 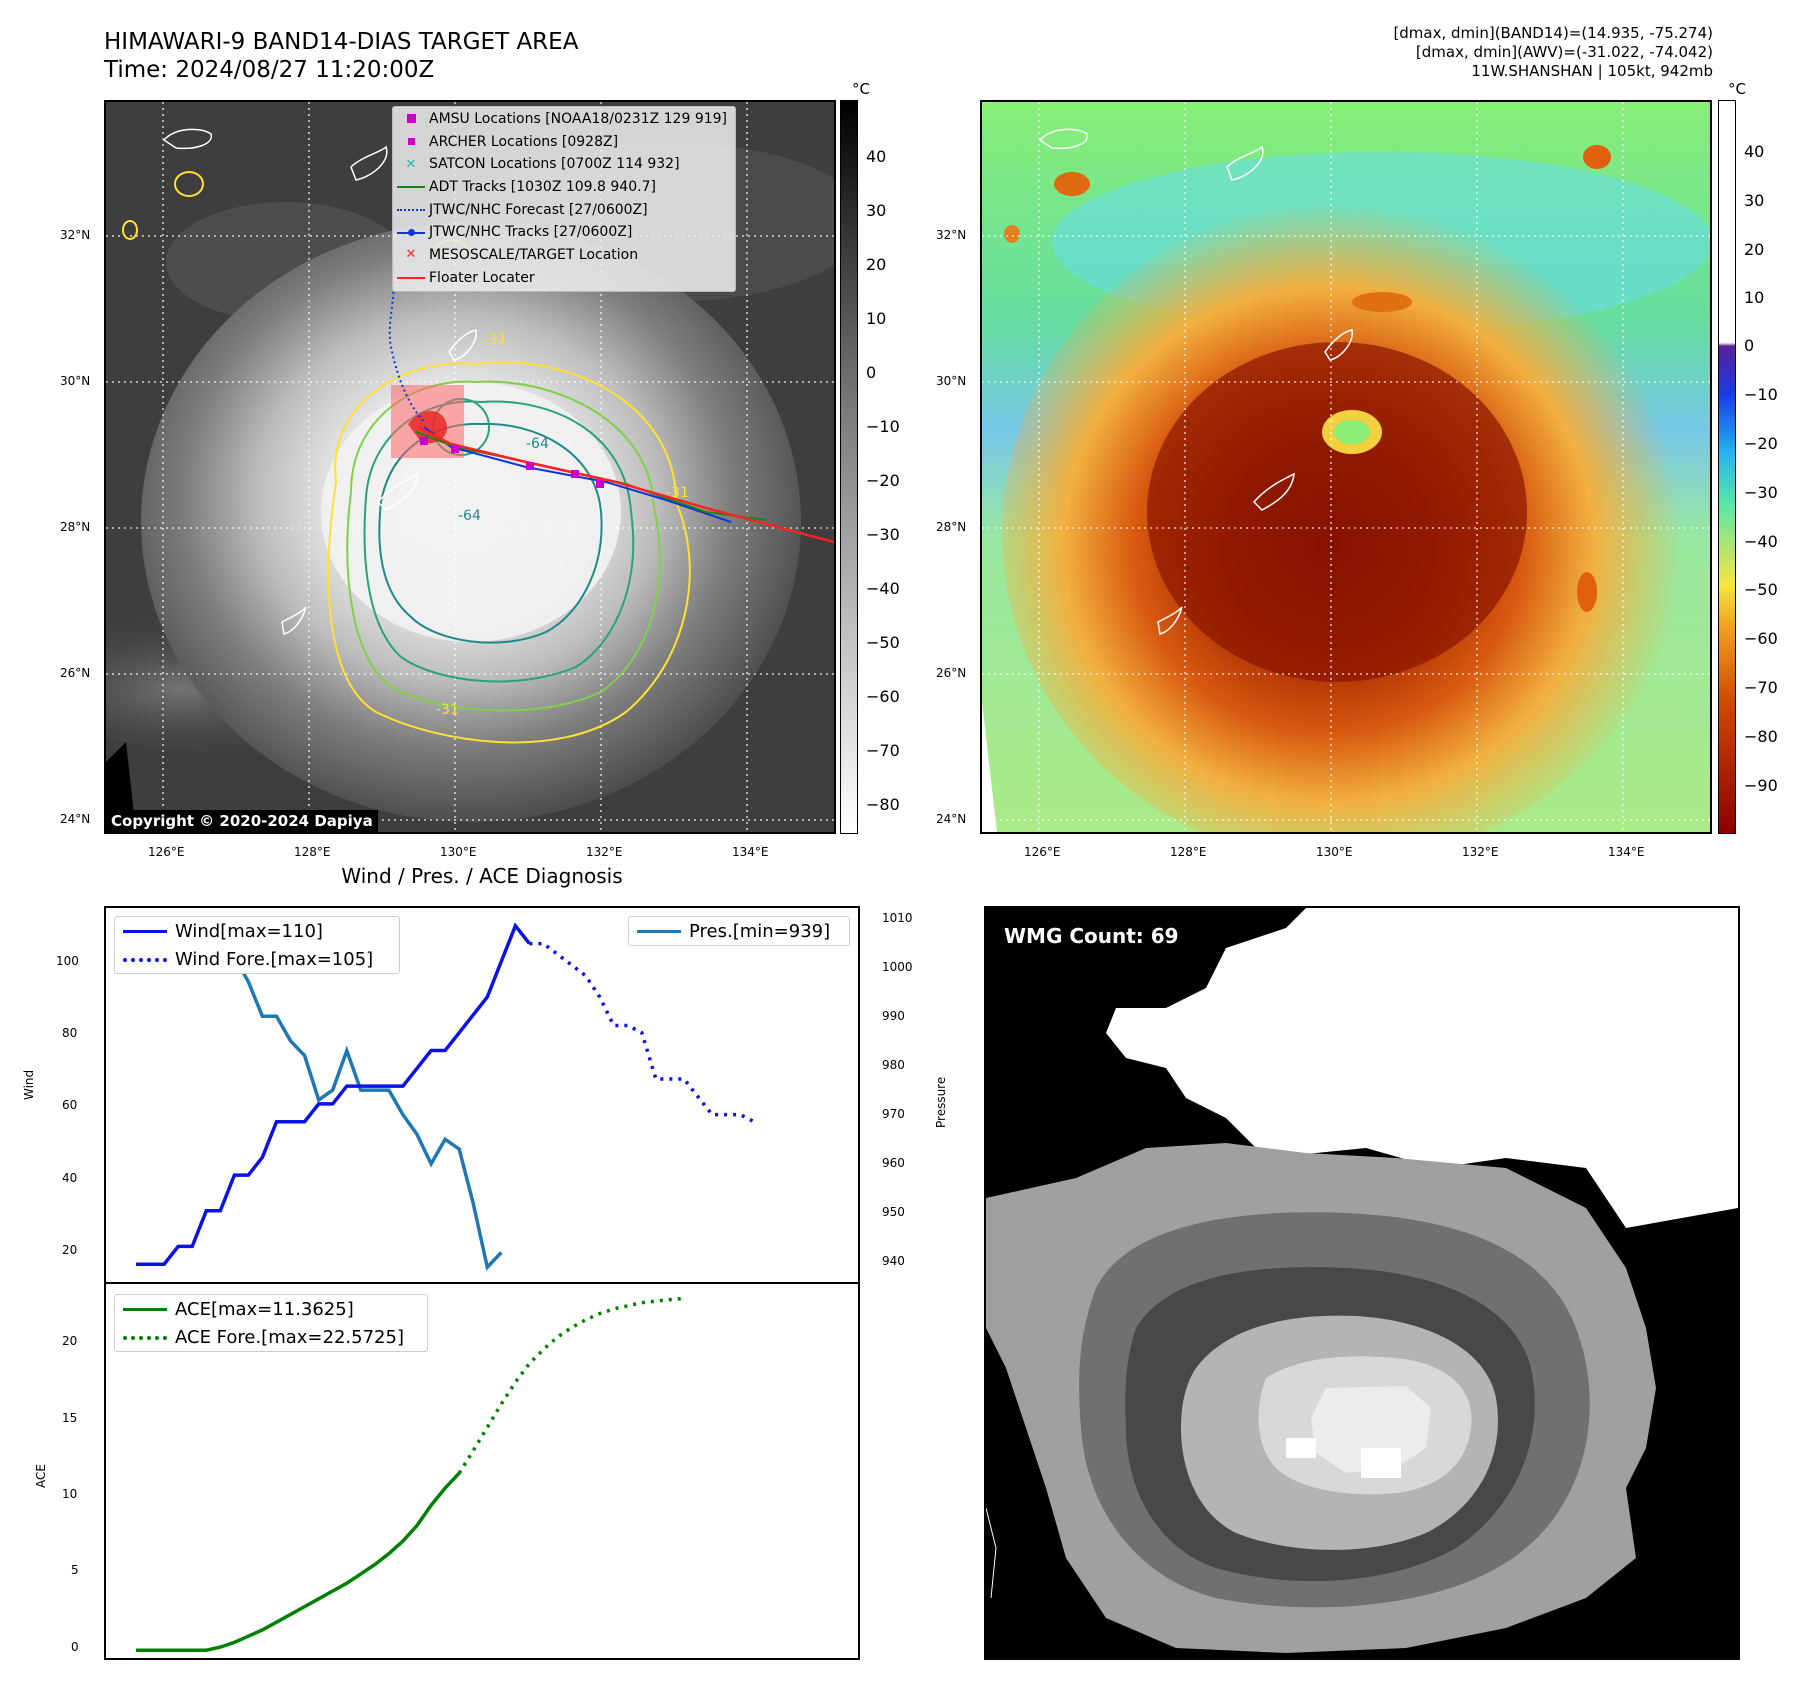 I want to click on line-marker-icon, so click(x=411, y=187).